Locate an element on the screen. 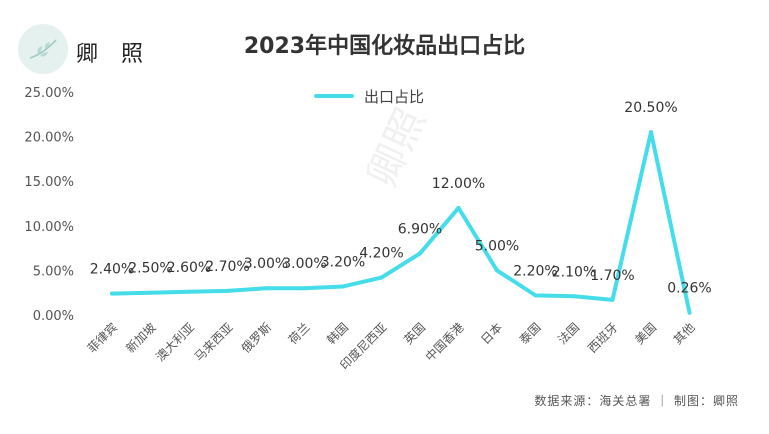 The image size is (769, 434). data-label: 3.20% is located at coordinates (343, 262).